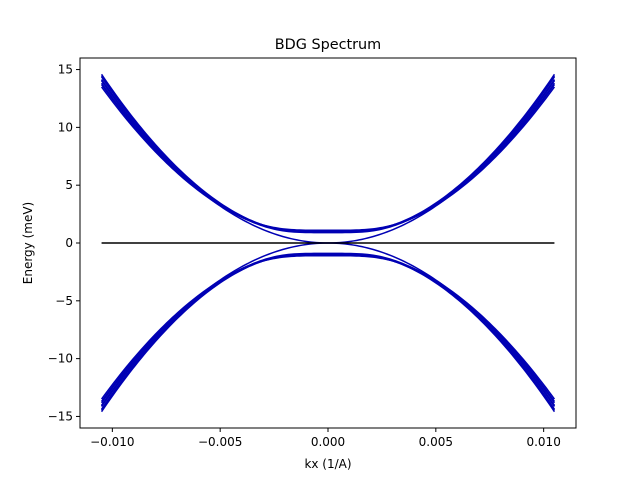 The height and width of the screenshot is (480, 640). Describe the element at coordinates (64, 301) in the screenshot. I see `y-tick-label: −5` at that location.